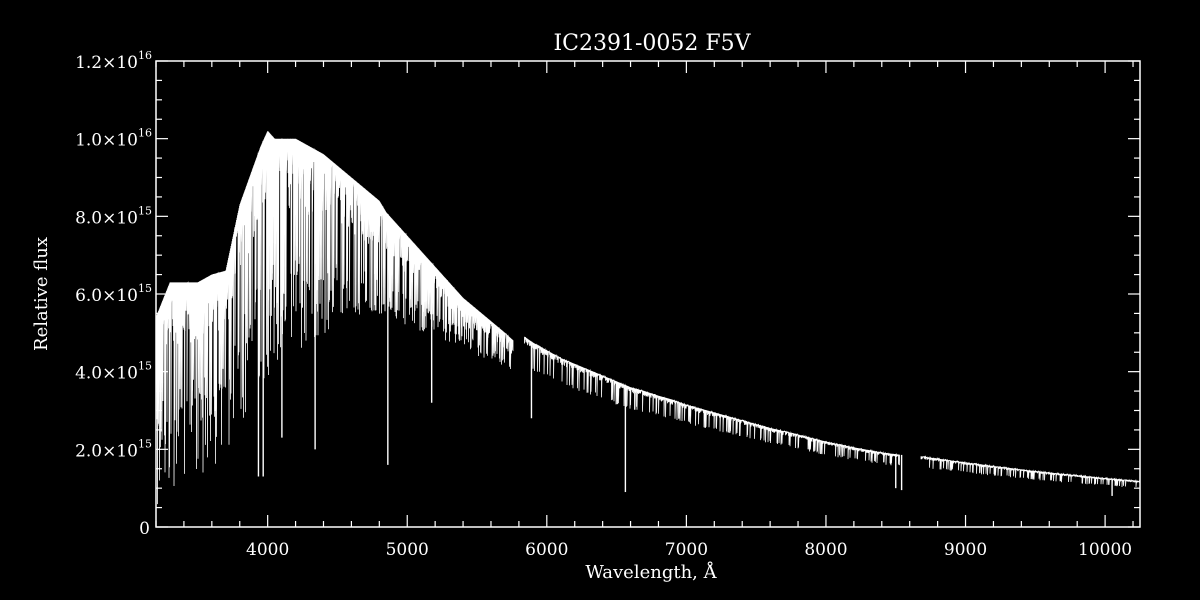  What do you see at coordinates (825, 550) in the screenshot?
I see `x-tick-label: 8000` at bounding box center [825, 550].